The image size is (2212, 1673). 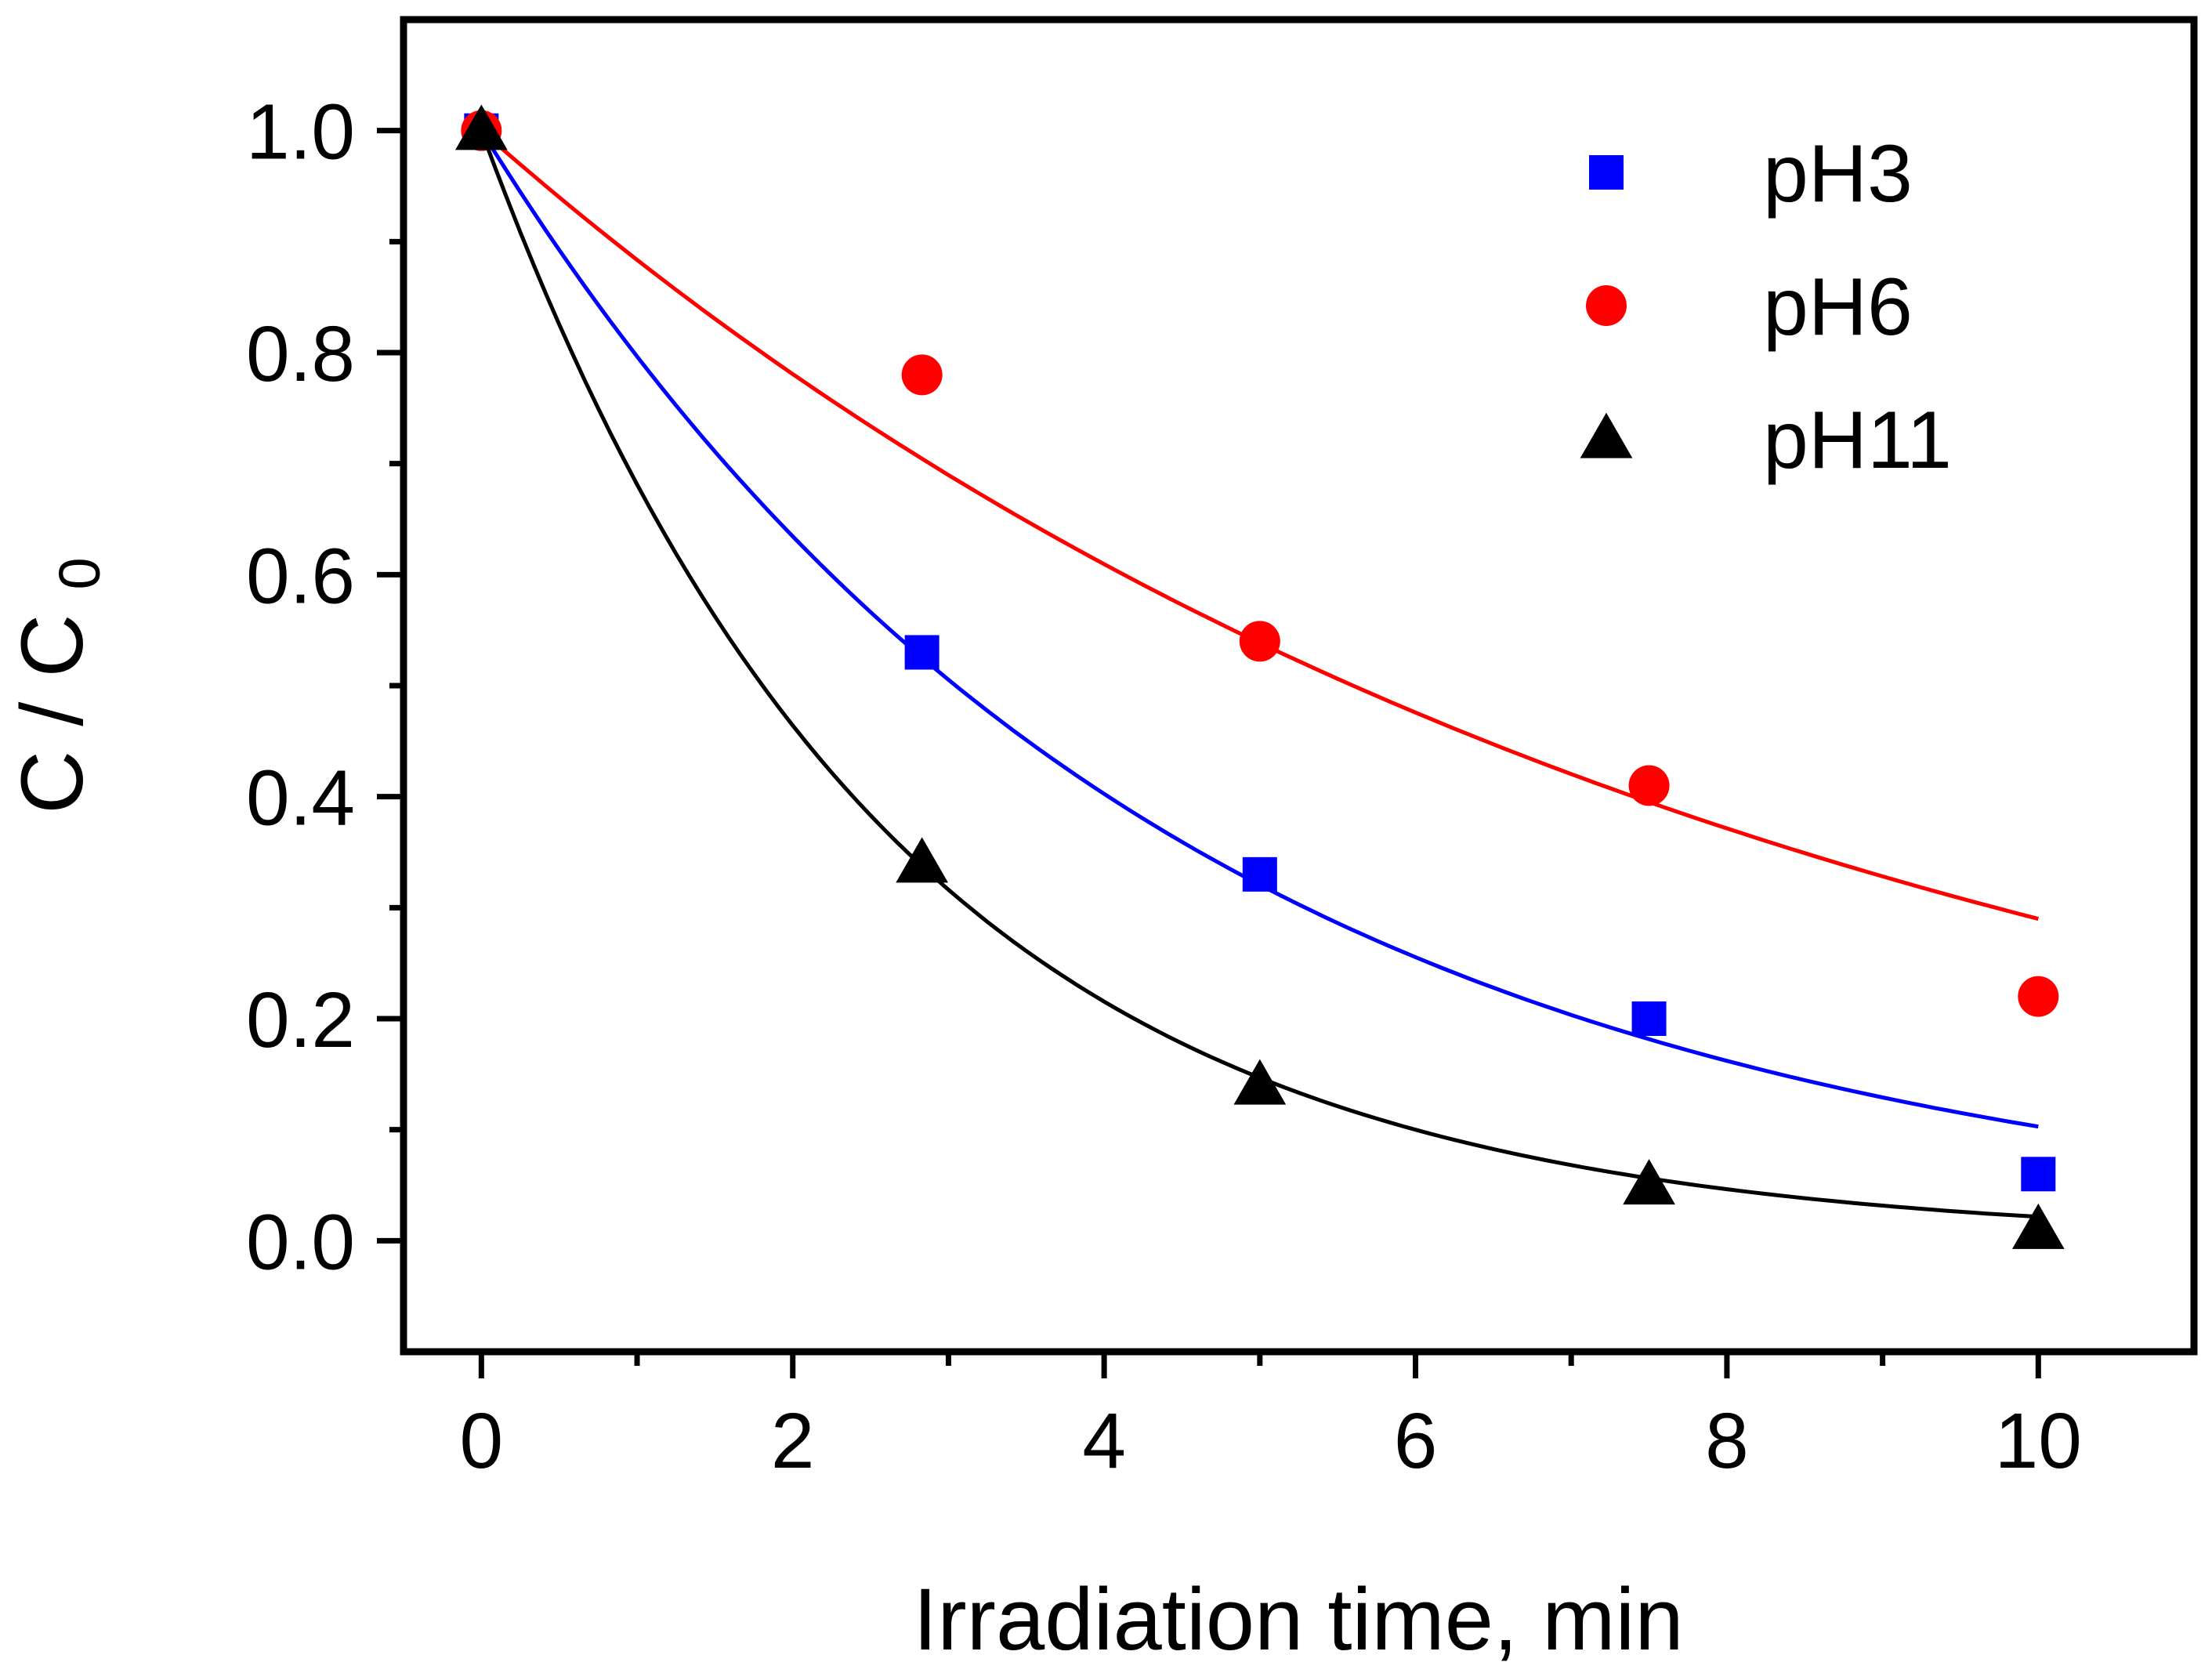 I want to click on x-tick-label: 2, so click(x=793, y=1441).